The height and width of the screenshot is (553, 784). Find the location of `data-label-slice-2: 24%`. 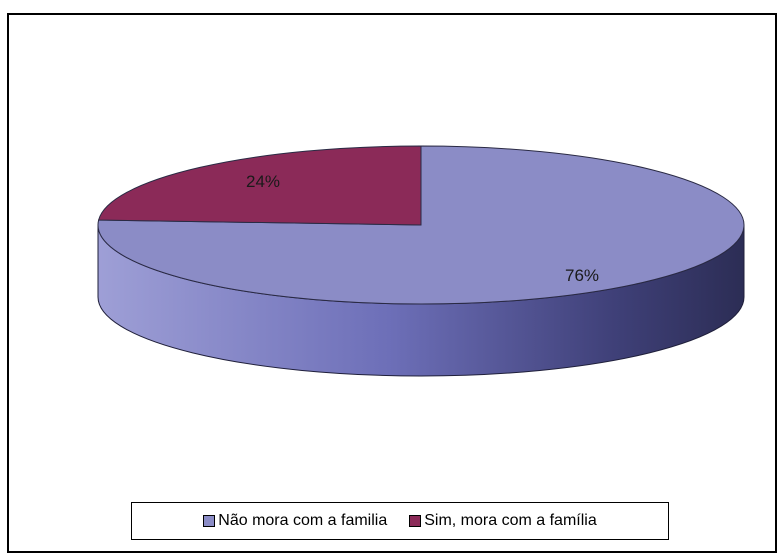

data-label-slice-2: 24% is located at coordinates (263, 181).